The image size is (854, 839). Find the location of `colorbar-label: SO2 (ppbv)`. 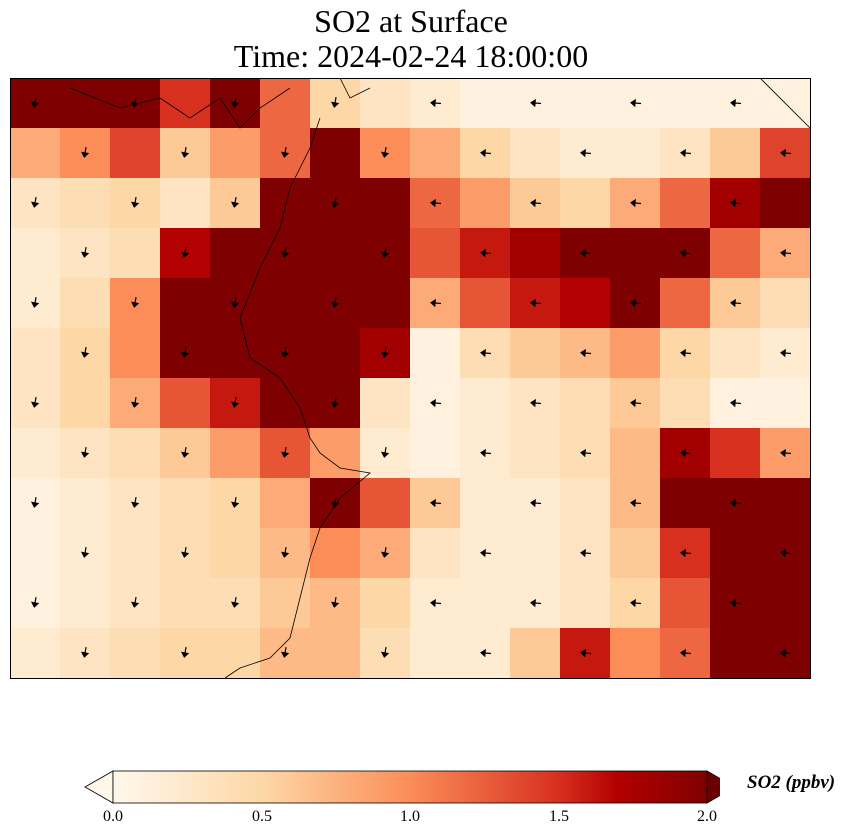

colorbar-label: SO2 (ppbv) is located at coordinates (791, 782).